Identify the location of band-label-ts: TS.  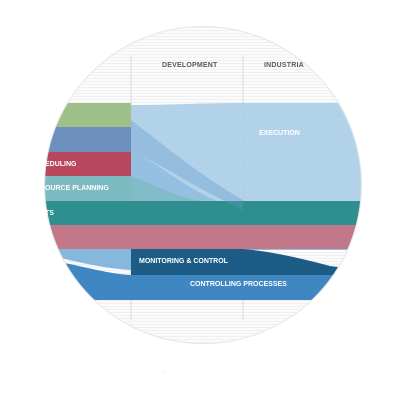
(49, 213).